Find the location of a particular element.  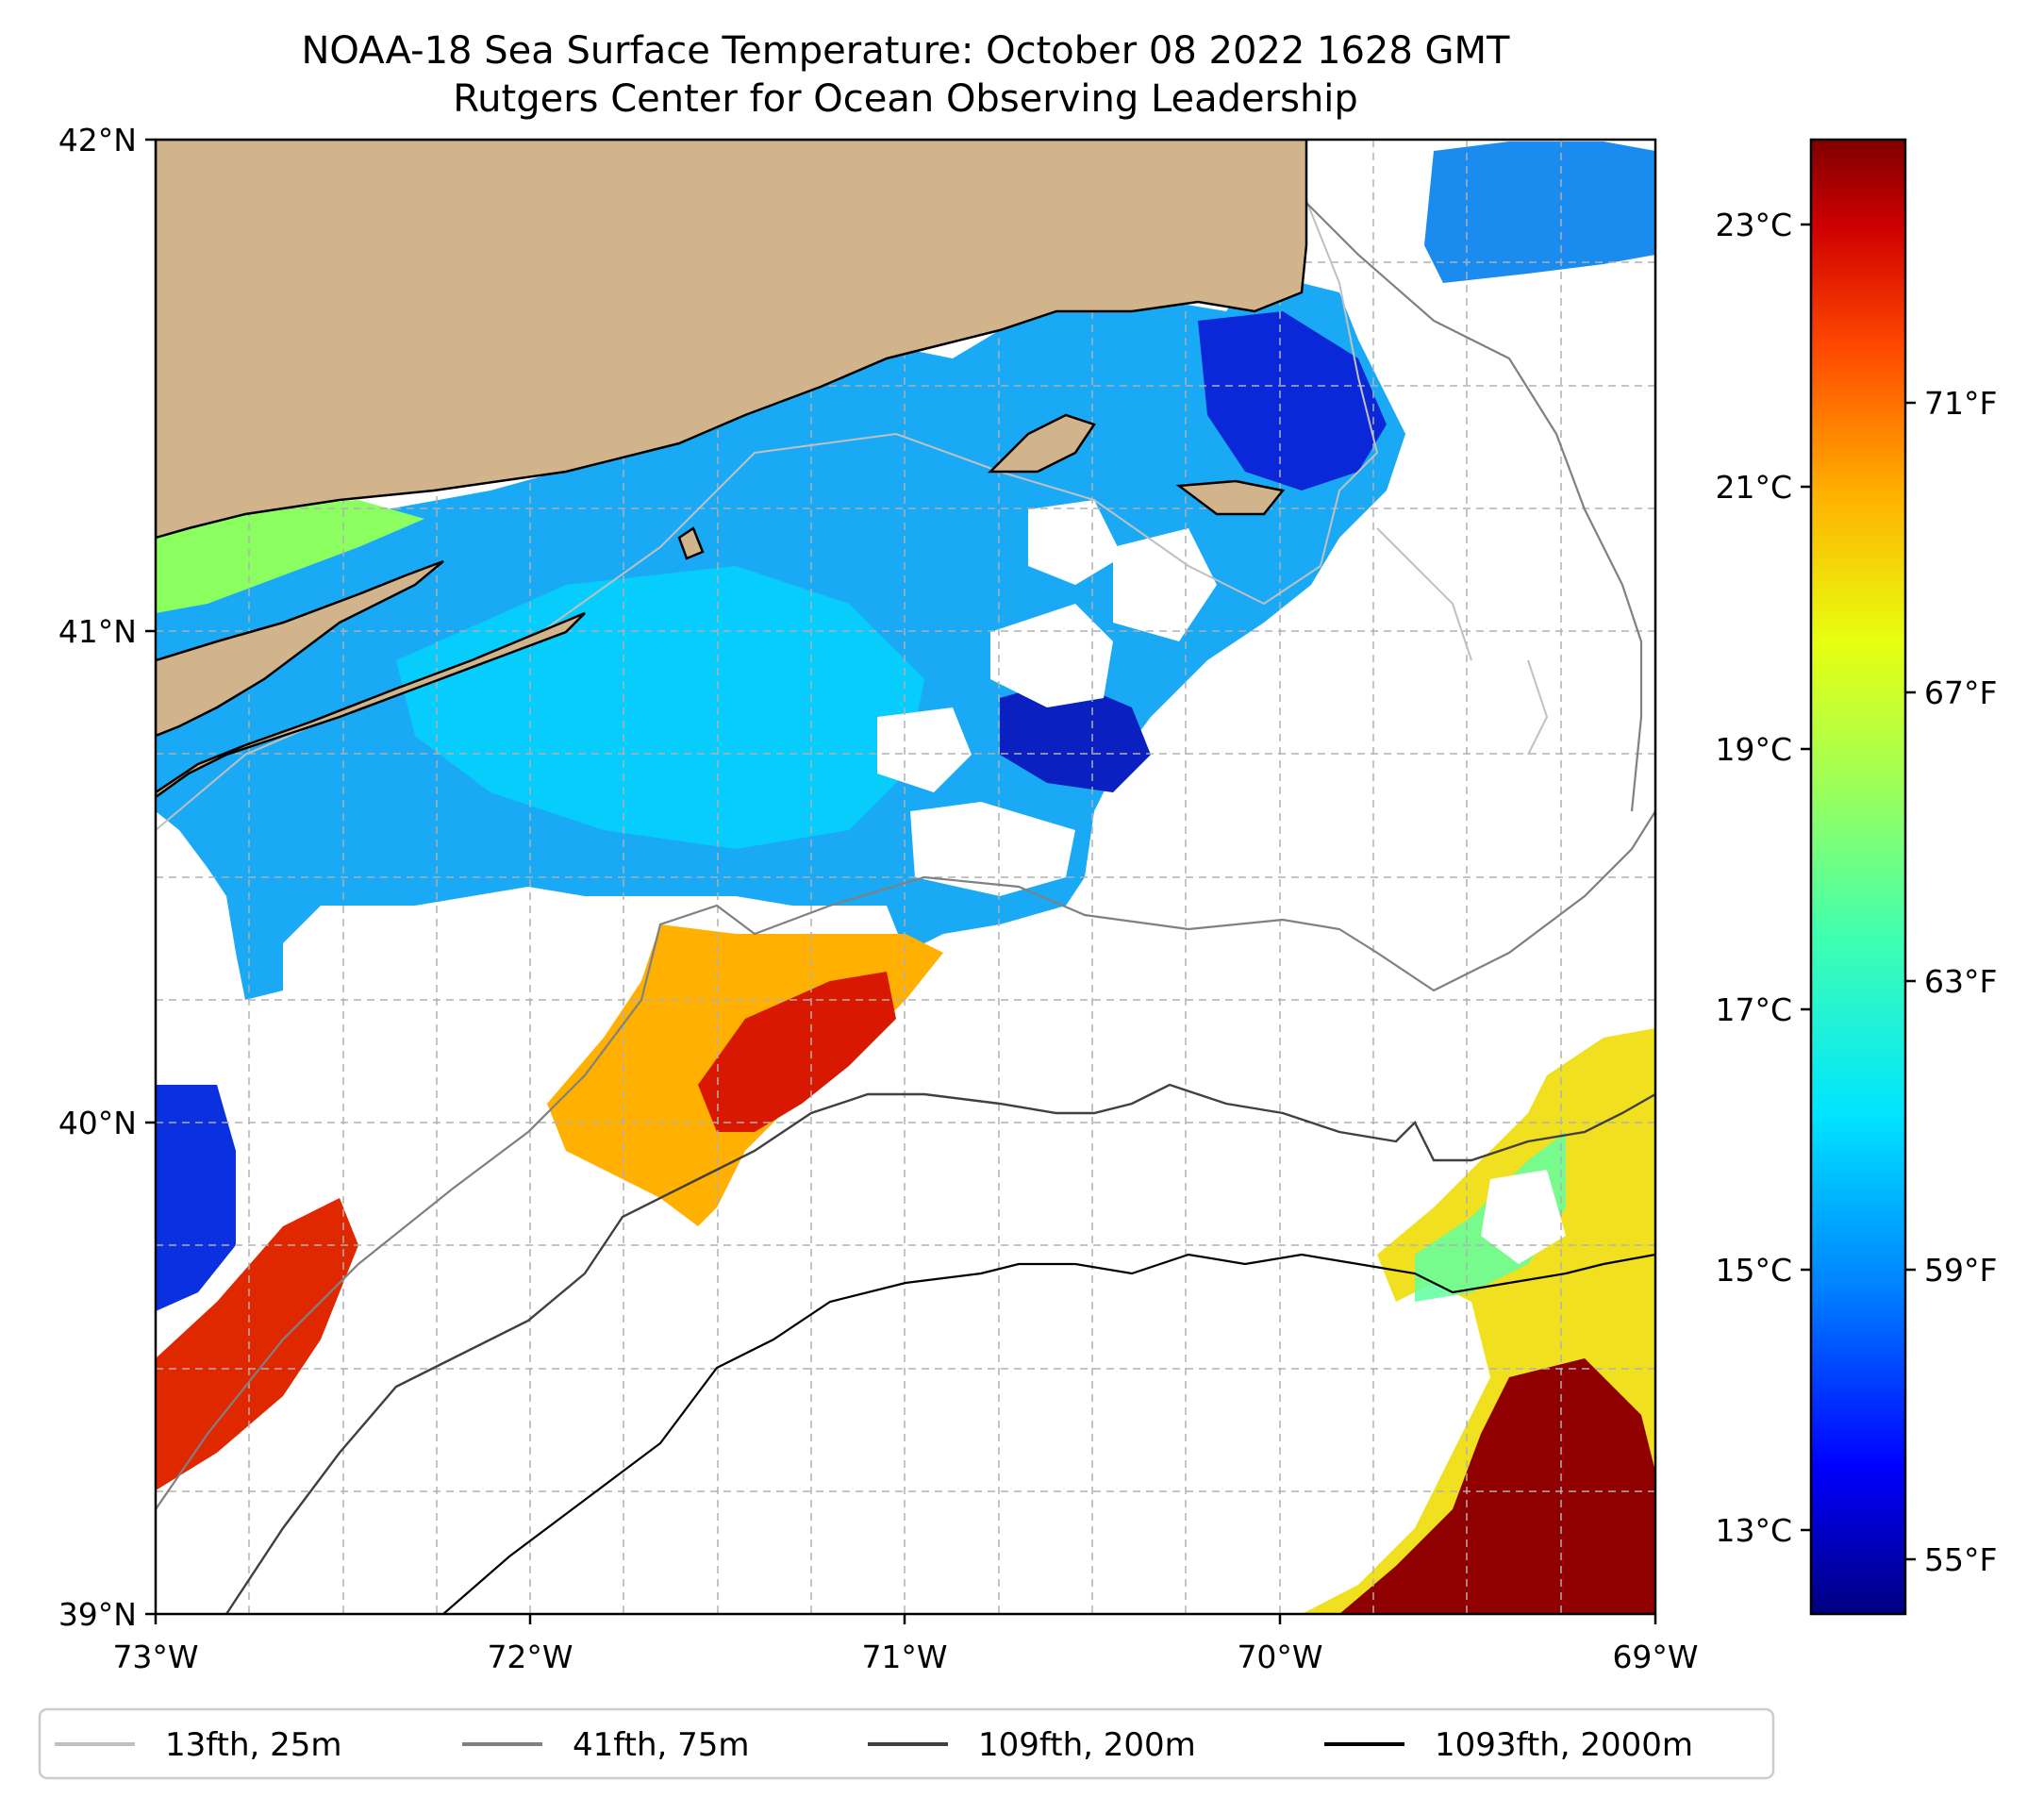

cbar-celsius-label: 13°C is located at coordinates (1754, 1530).